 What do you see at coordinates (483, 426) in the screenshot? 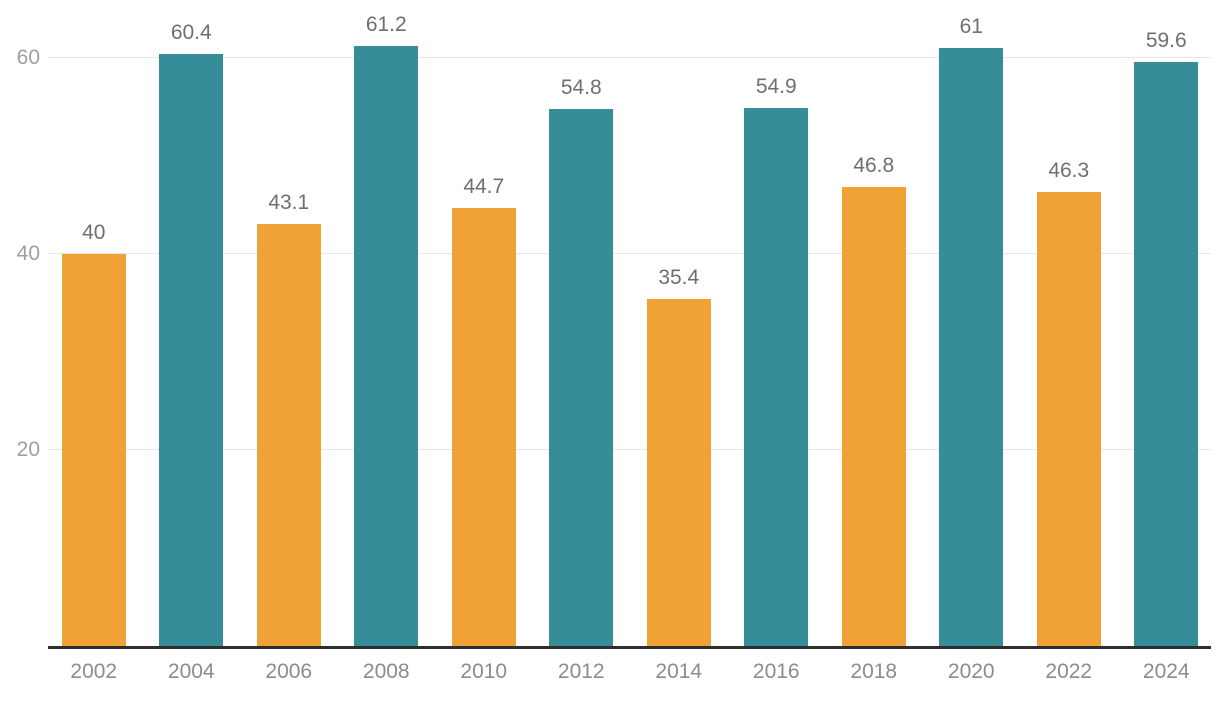
I see `bar-2010` at bounding box center [483, 426].